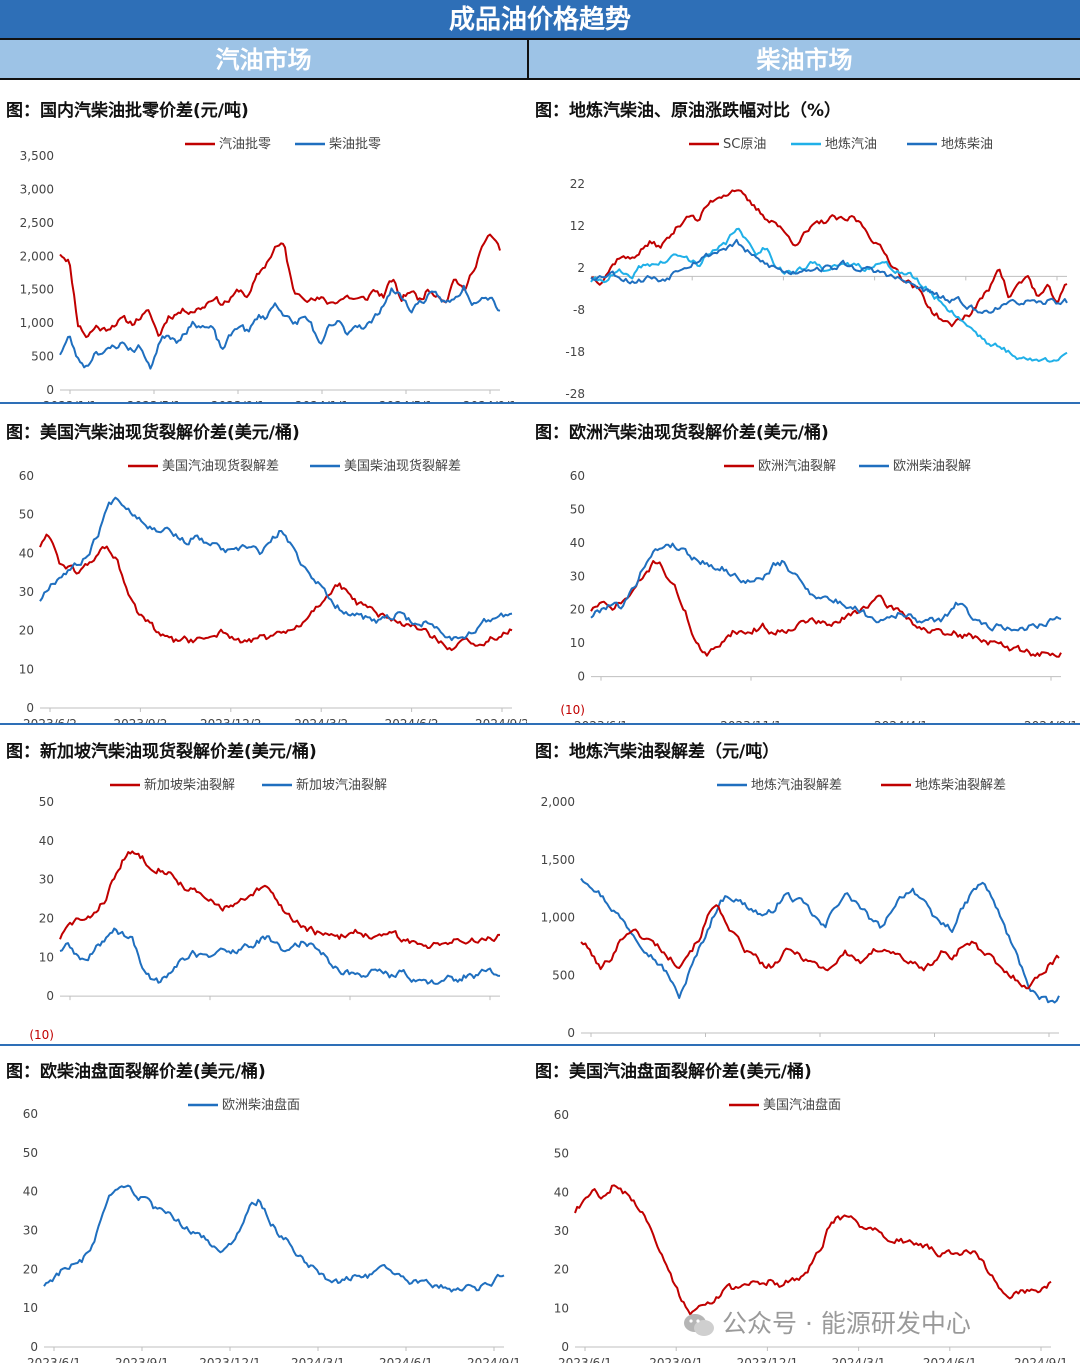 The height and width of the screenshot is (1363, 1080). I want to click on y-tick-label: 3,000, so click(37, 189).